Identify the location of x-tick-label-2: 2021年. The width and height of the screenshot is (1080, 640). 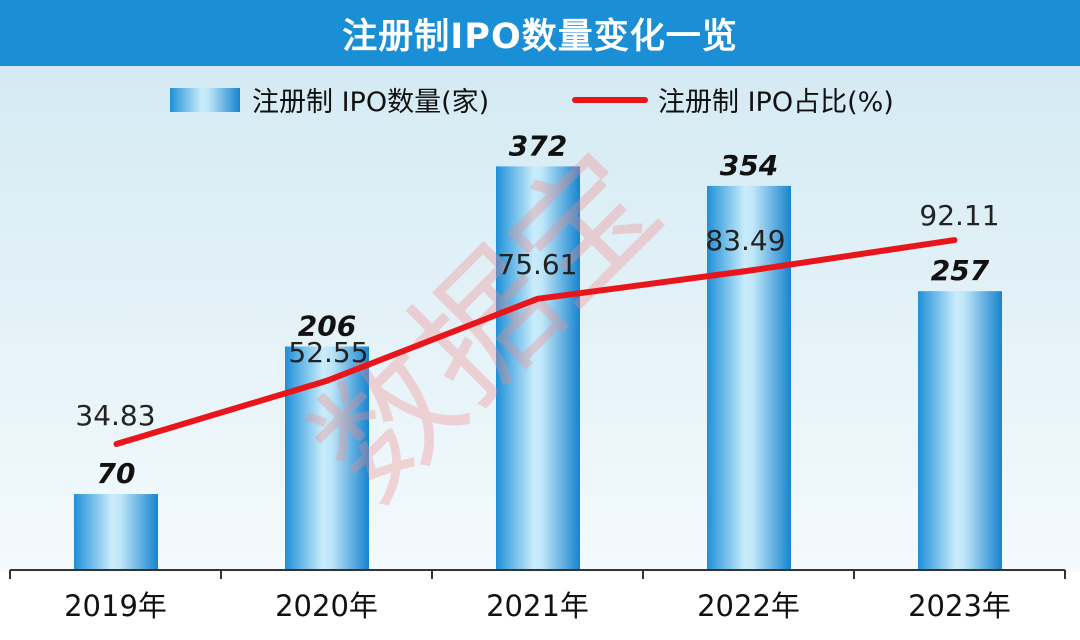
(537, 606).